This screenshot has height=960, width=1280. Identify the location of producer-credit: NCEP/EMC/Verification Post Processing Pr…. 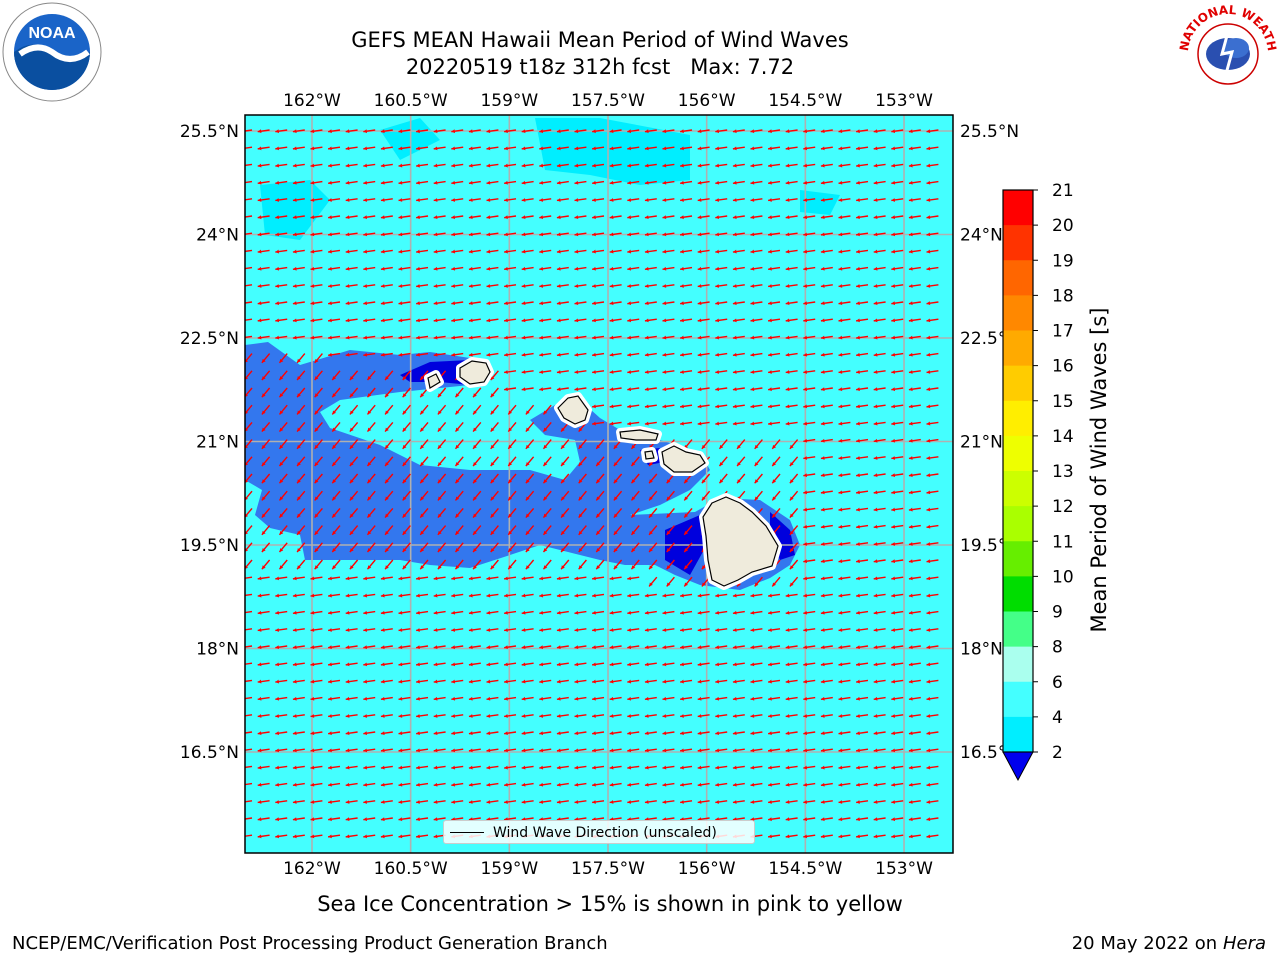
(310, 943).